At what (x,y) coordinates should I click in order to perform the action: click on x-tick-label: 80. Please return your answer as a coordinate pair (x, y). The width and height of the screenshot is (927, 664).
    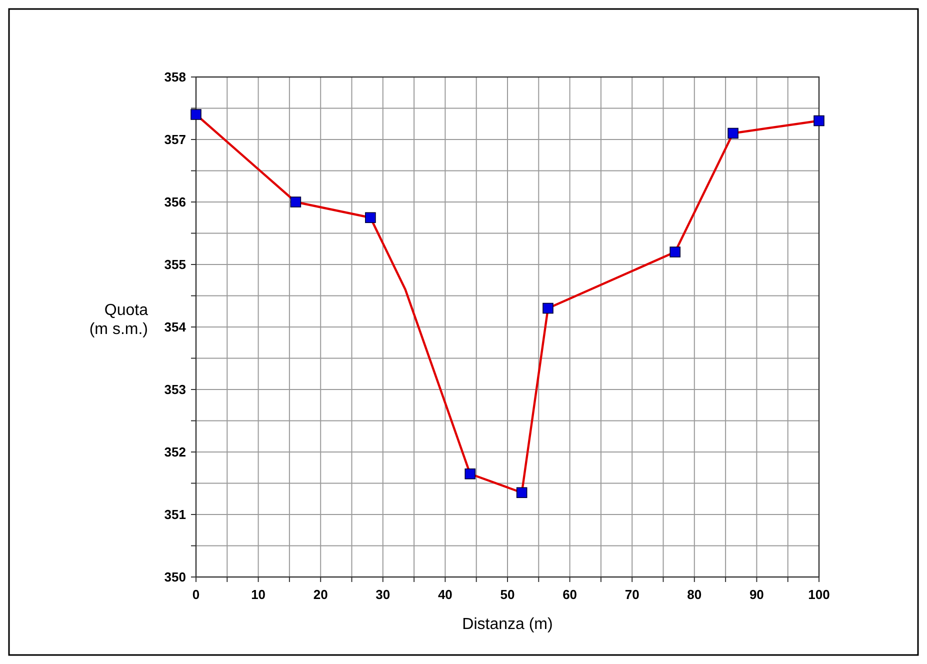
    Looking at the image, I should click on (694, 594).